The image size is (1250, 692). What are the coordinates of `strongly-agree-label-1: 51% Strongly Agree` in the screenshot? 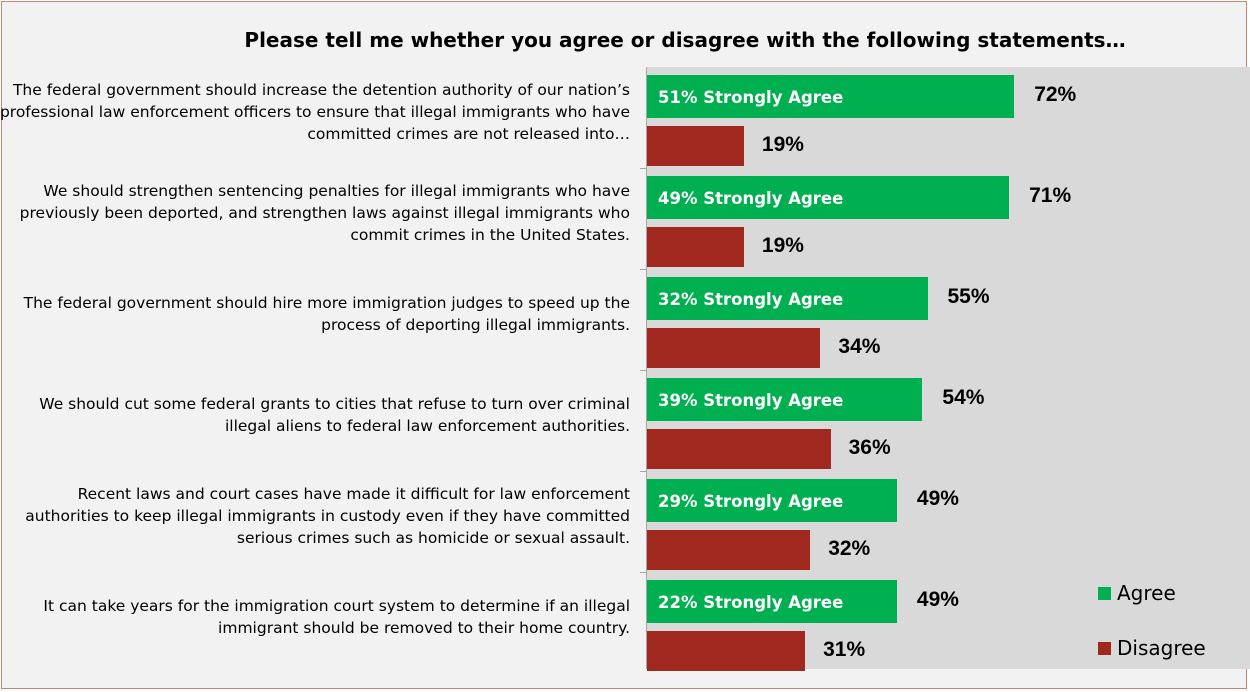 It's located at (751, 97).